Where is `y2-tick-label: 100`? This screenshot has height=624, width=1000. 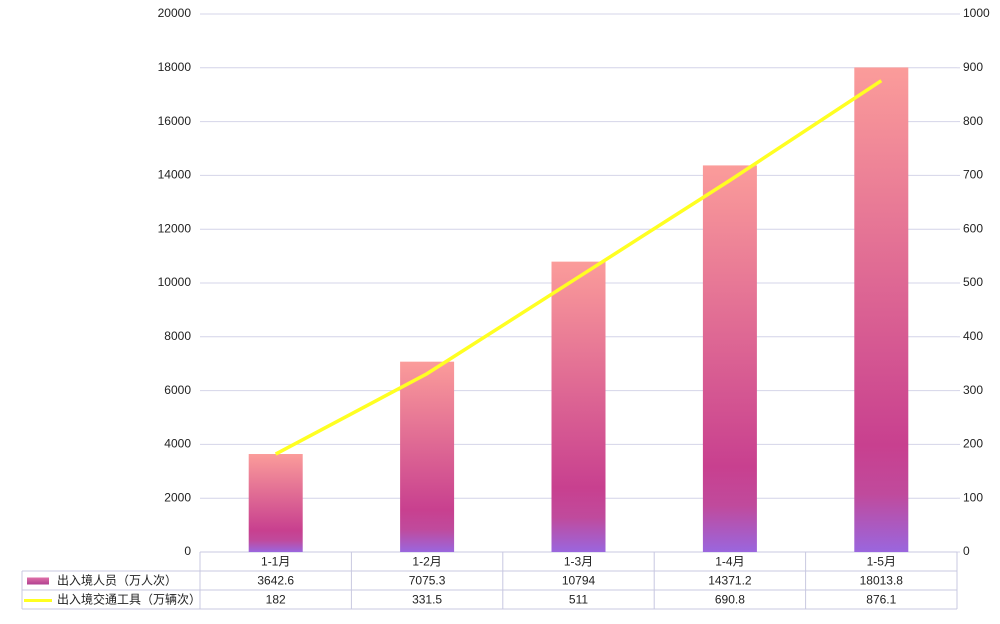
y2-tick-label: 100 is located at coordinates (973, 497).